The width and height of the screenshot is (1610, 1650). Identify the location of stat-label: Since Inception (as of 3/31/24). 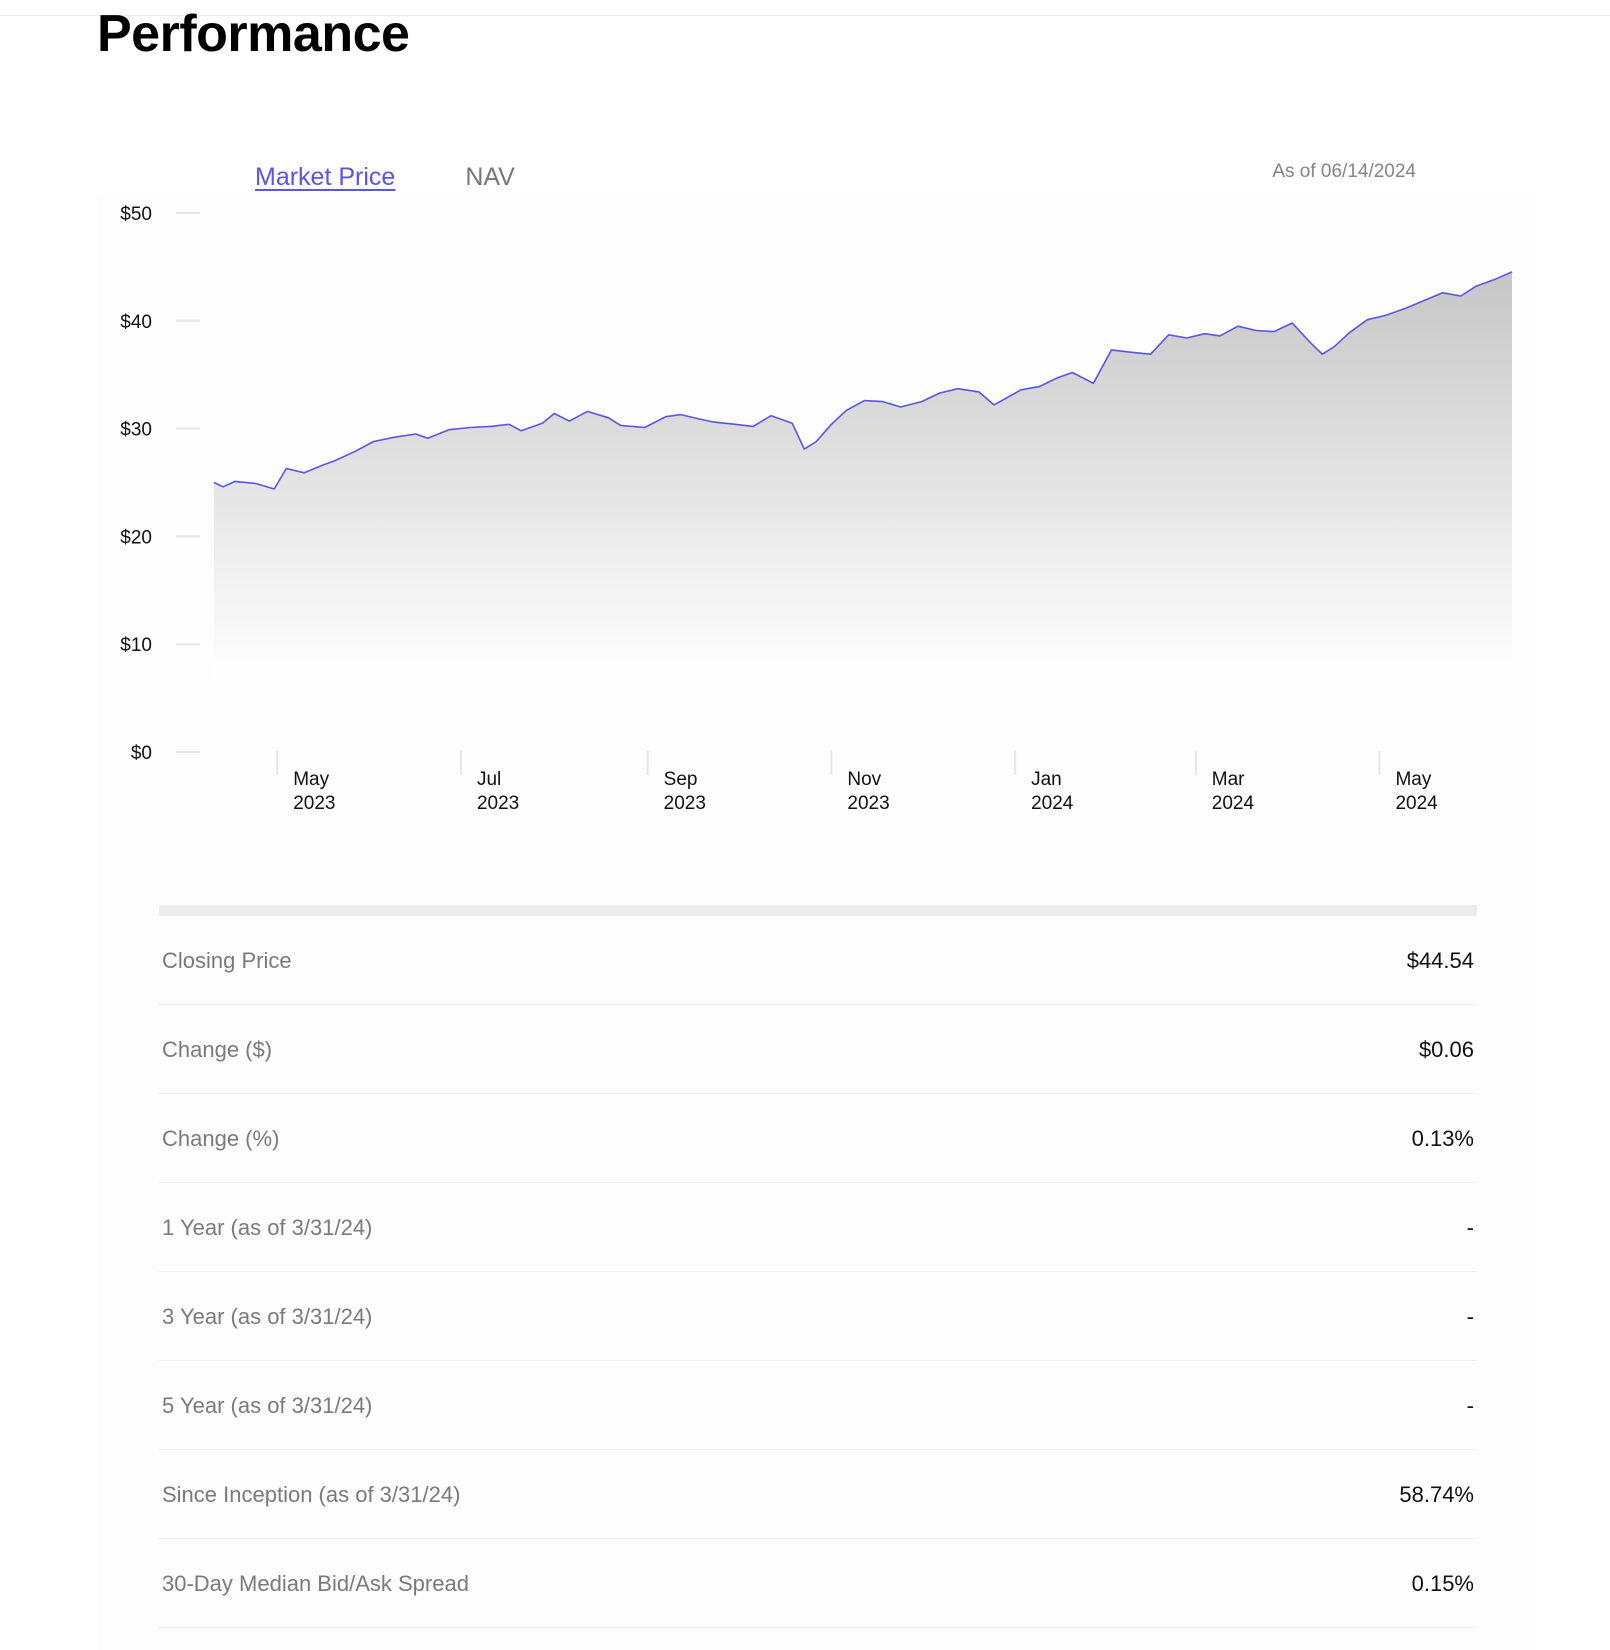
(311, 1494).